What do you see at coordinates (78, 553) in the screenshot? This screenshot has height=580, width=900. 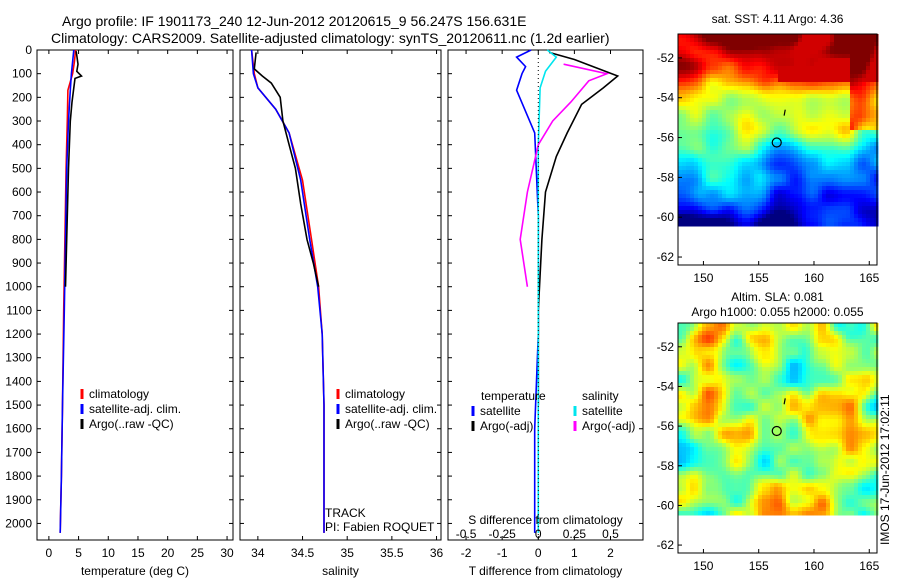 I see `x-tick-label: 5` at bounding box center [78, 553].